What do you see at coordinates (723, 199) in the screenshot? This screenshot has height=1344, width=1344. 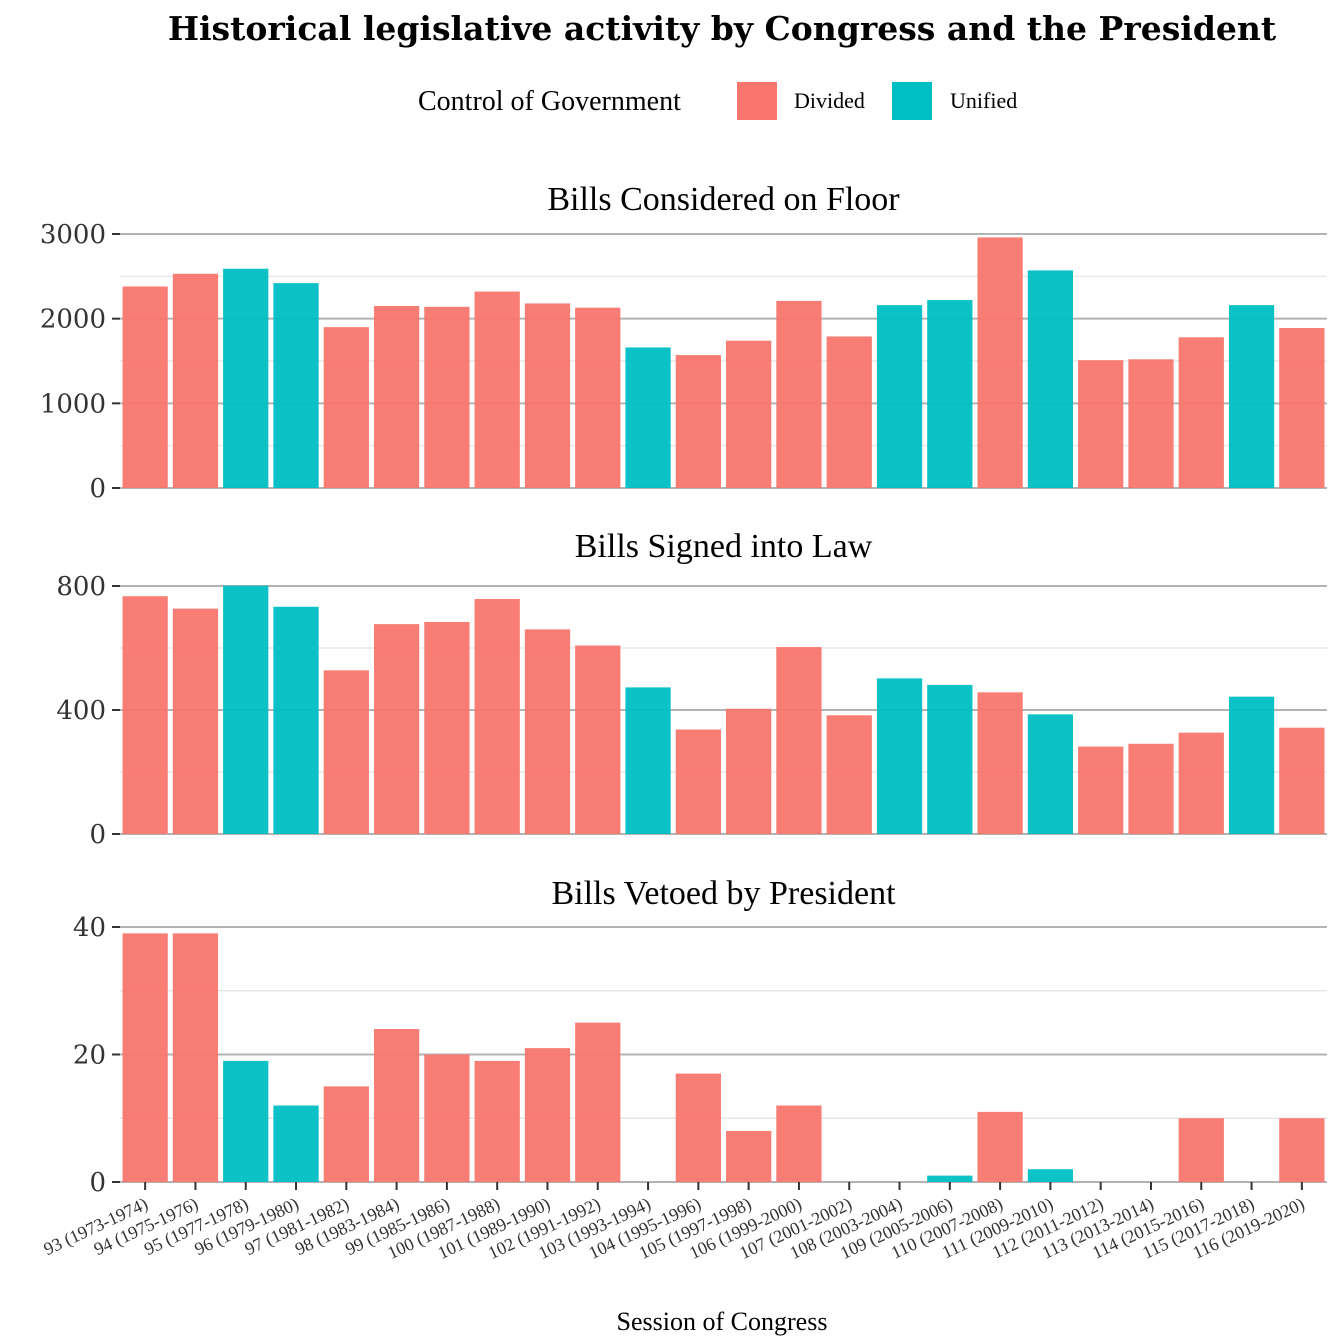 I see `panel-title-1: Bills Considered on Floor` at bounding box center [723, 199].